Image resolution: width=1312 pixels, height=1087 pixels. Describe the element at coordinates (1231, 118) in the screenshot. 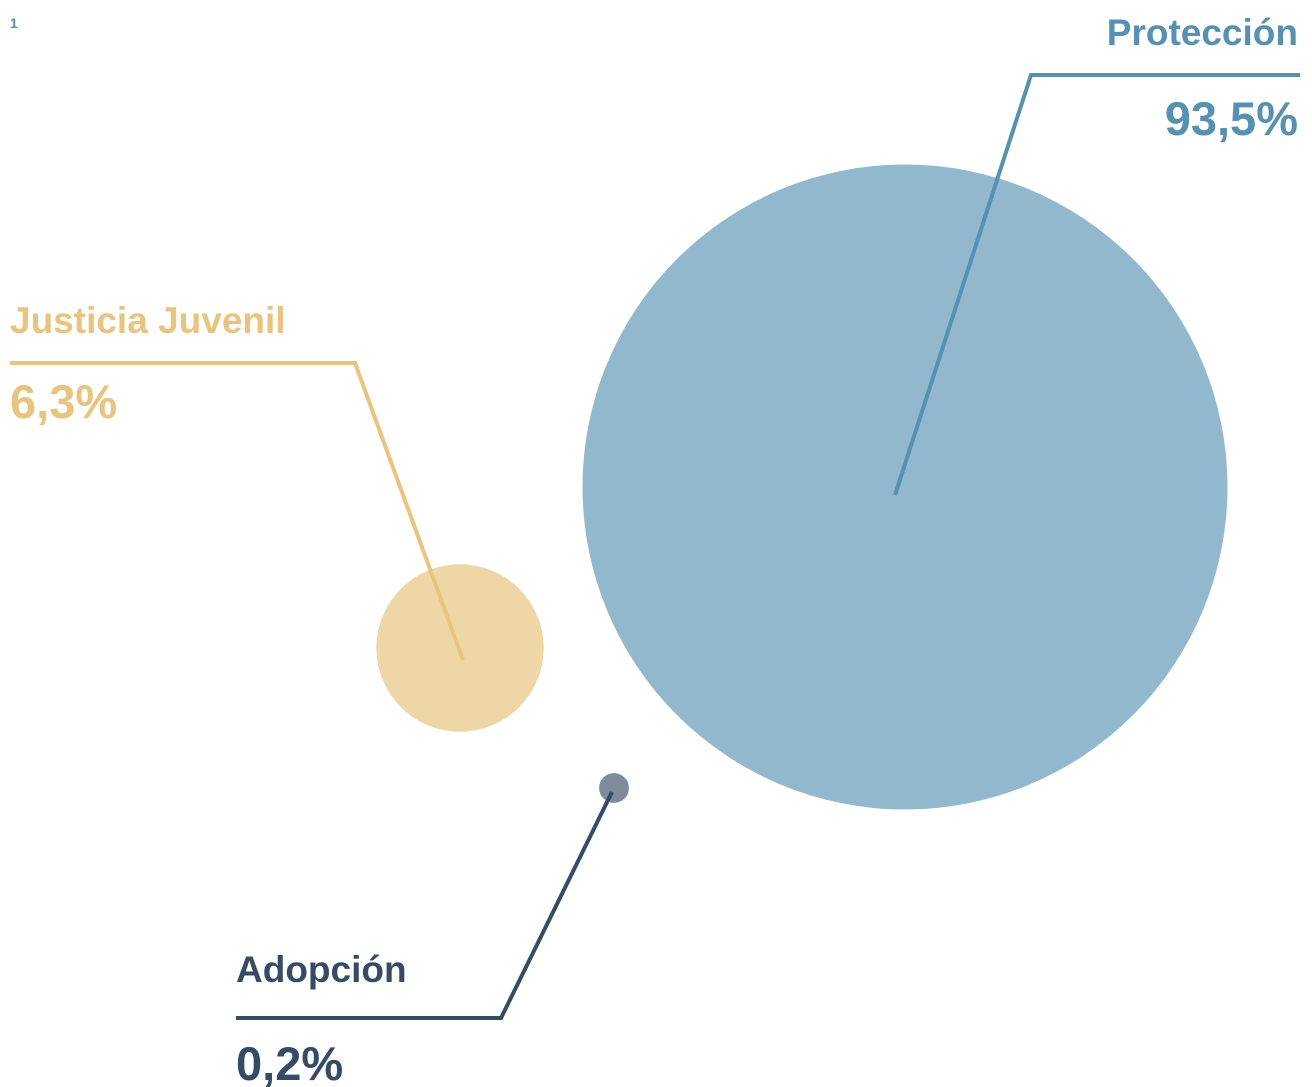

I see `data-label-proteccion: 93,5%` at that location.